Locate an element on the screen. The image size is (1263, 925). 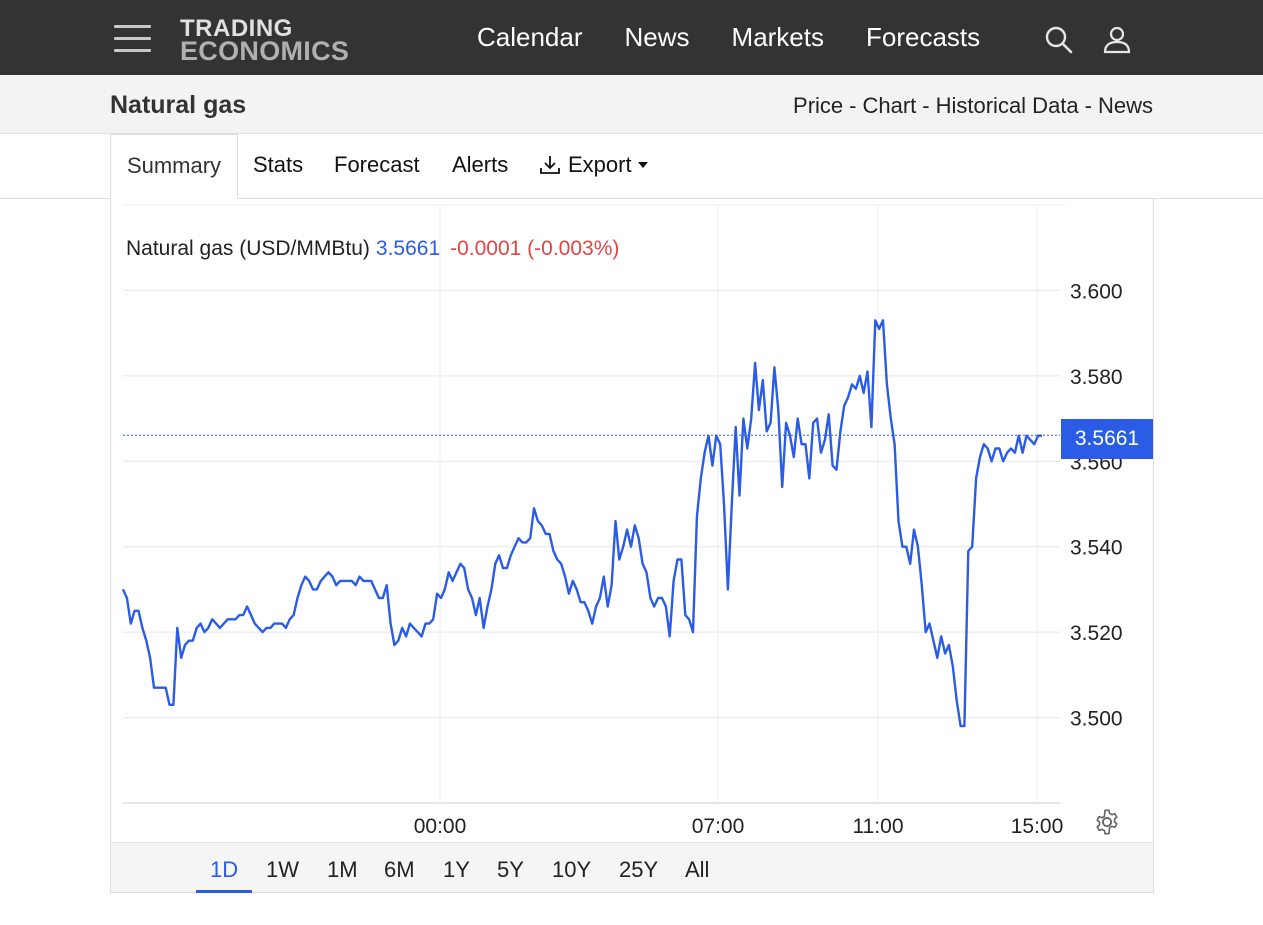
y-tick-label: 3.540 is located at coordinates (1096, 548).